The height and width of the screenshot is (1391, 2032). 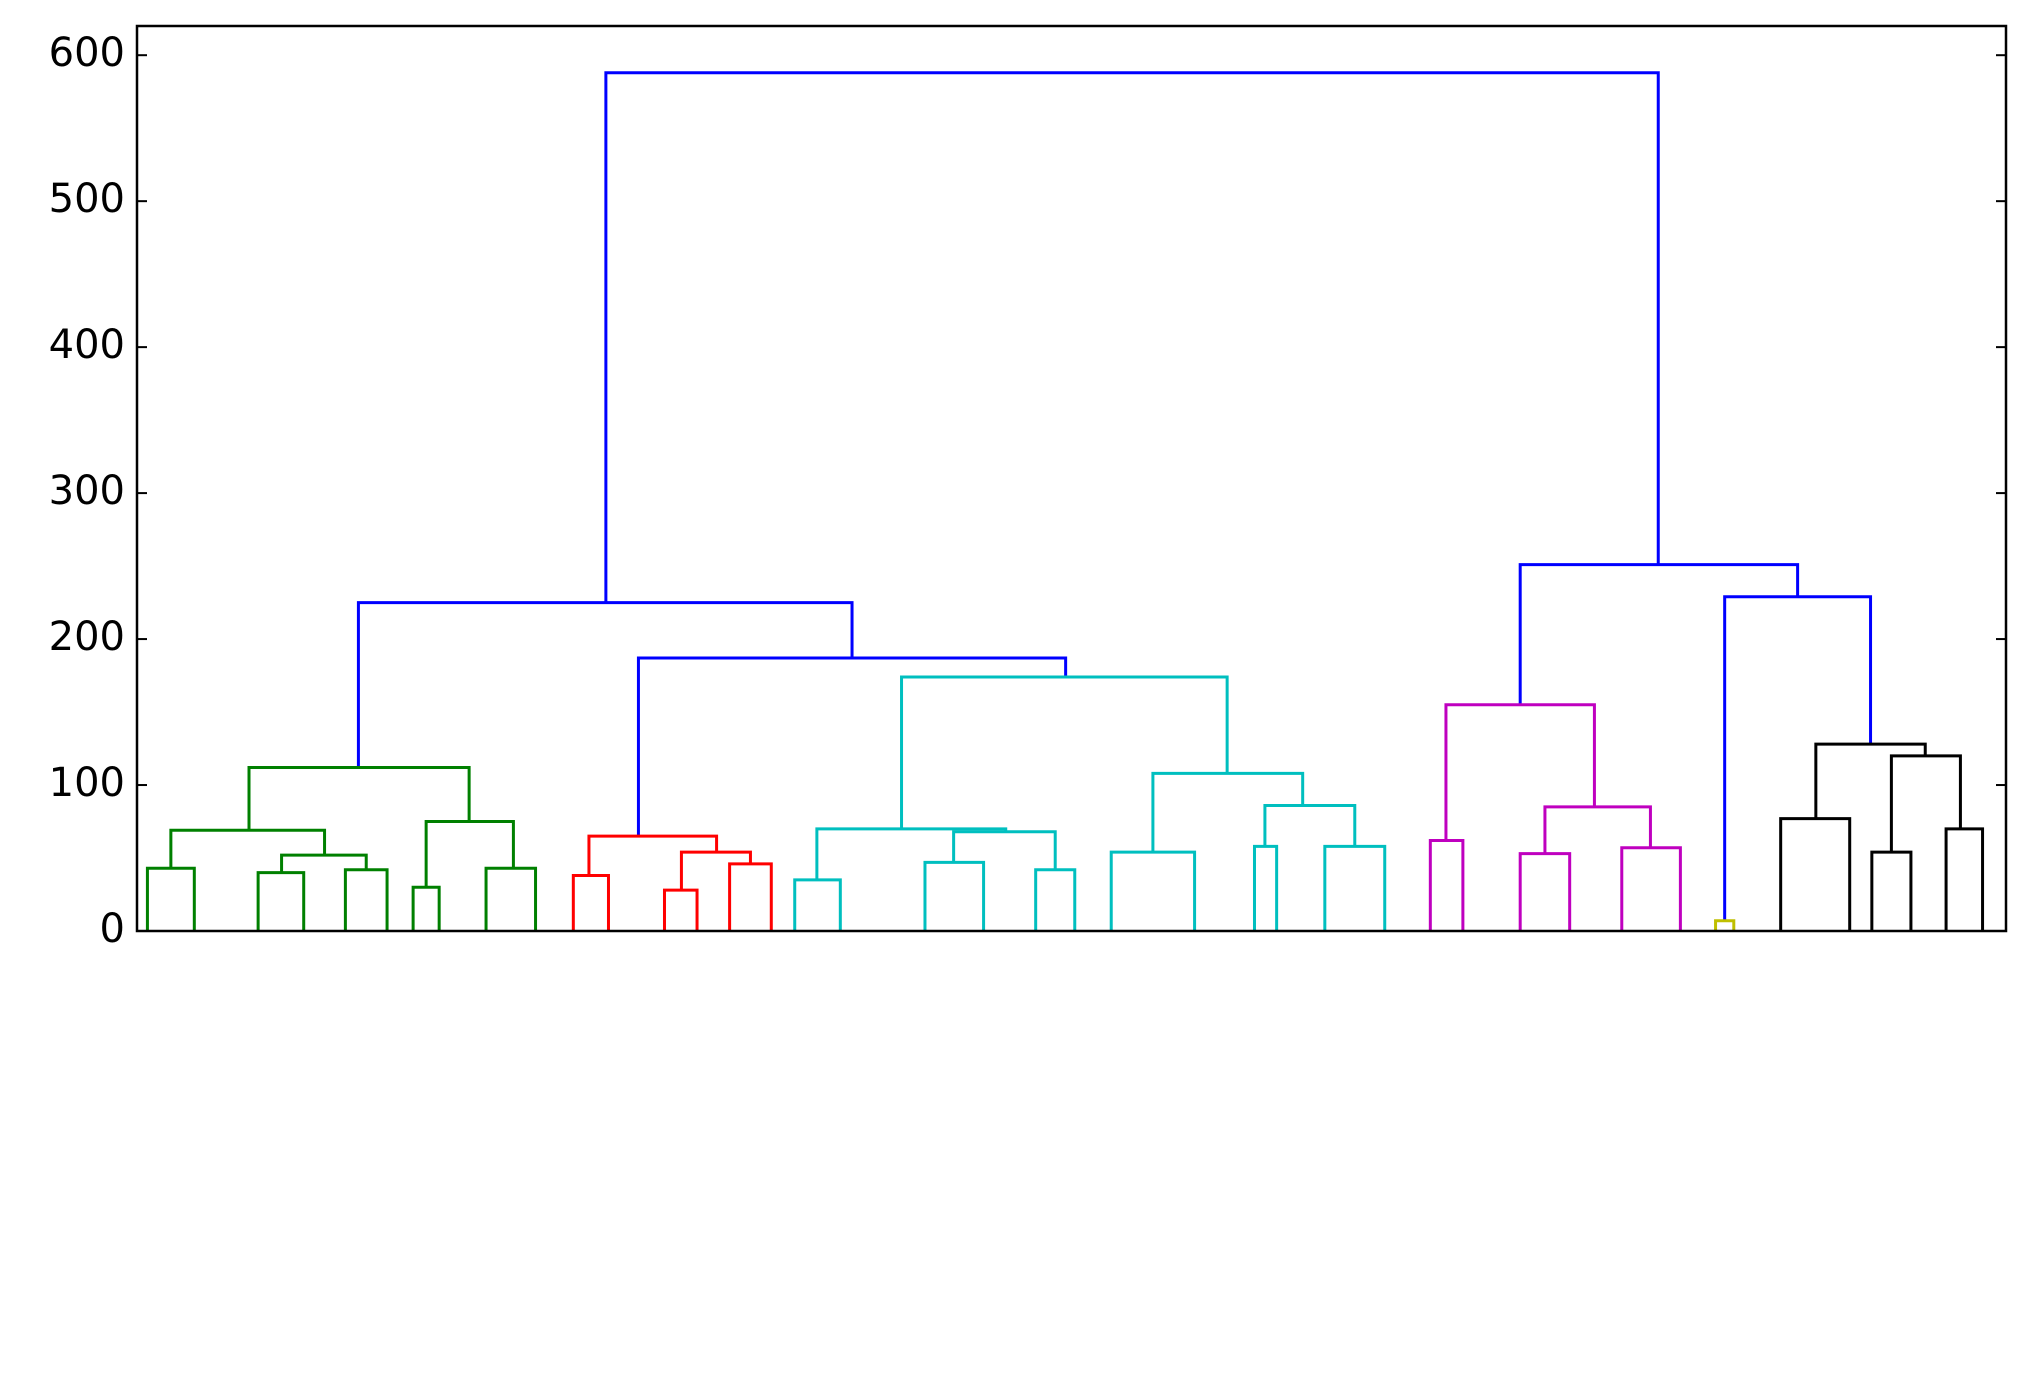 I want to click on y-tick-label: 100, so click(x=87, y=783).